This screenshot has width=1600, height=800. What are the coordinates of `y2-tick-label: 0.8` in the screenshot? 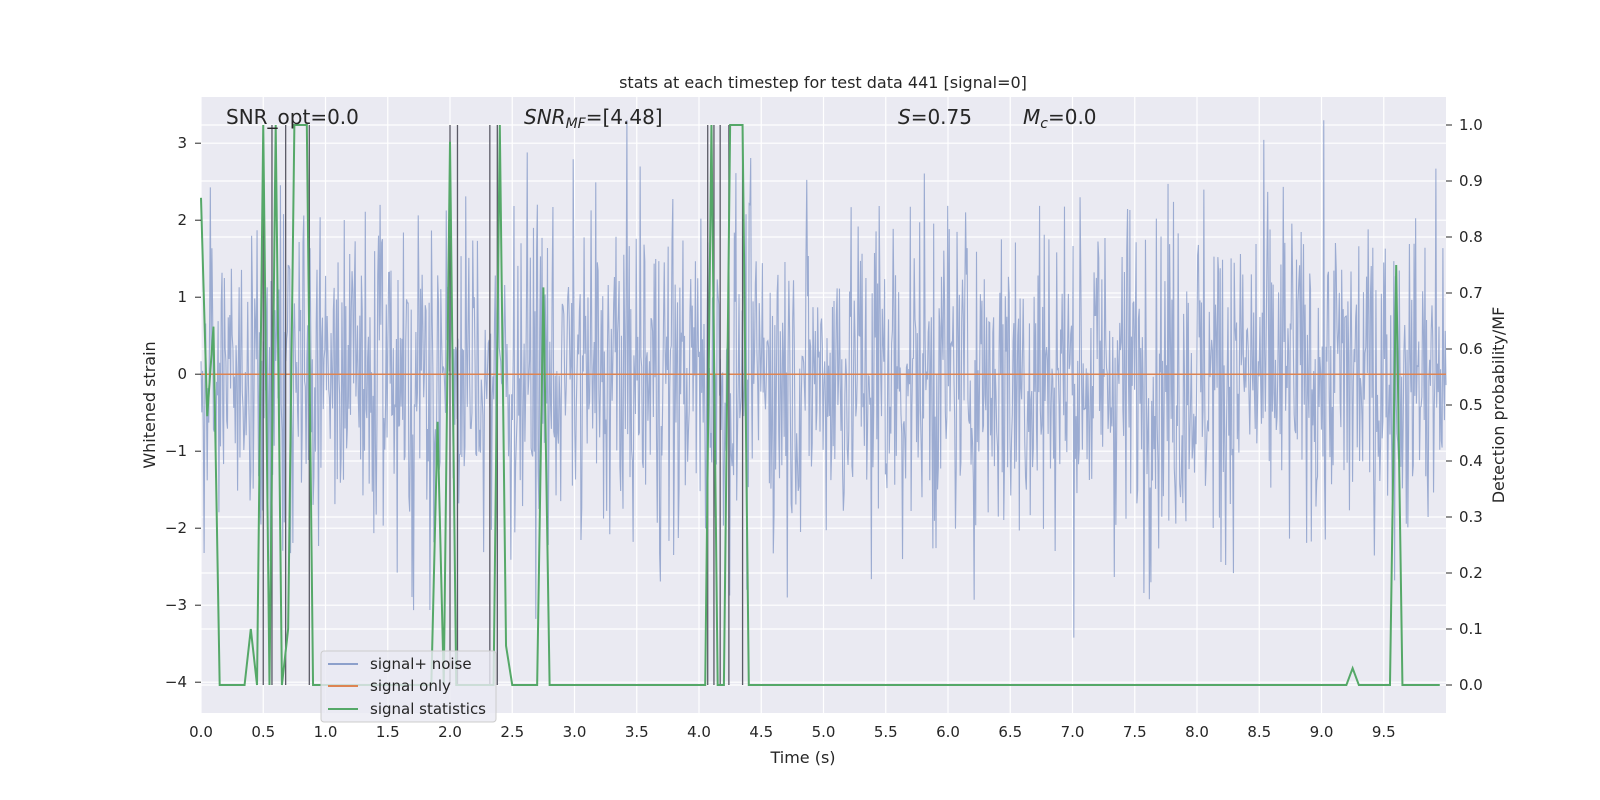 It's located at (1471, 237).